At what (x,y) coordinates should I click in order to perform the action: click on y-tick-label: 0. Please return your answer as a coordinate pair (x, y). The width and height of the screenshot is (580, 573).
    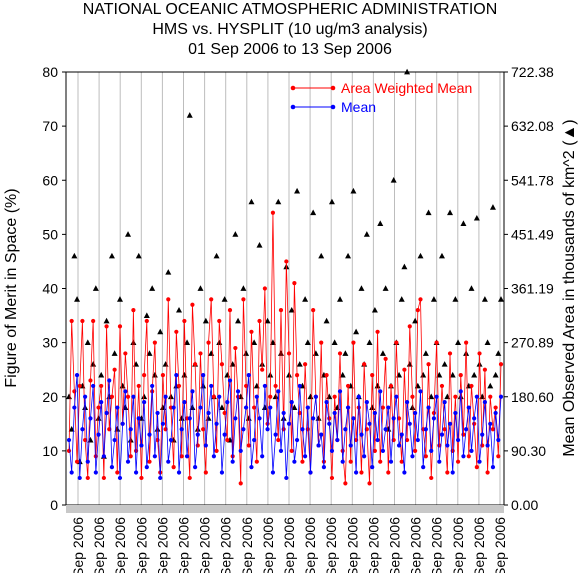
    Looking at the image, I should click on (54, 505).